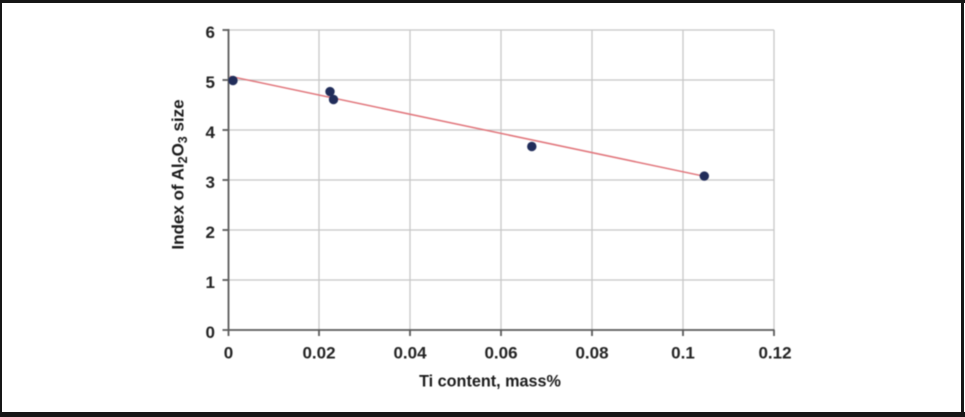 This screenshot has width=965, height=417. What do you see at coordinates (210, 82) in the screenshot?
I see `svg-text: 5` at bounding box center [210, 82].